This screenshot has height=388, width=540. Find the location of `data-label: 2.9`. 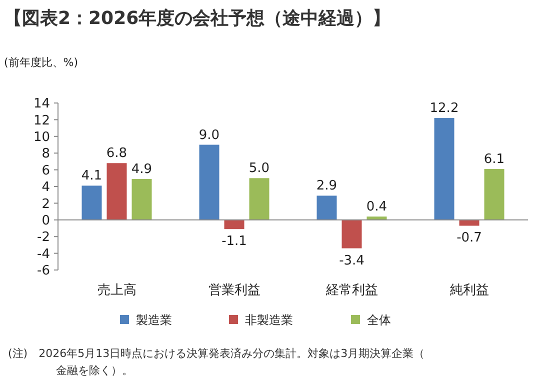

data-label: 2.9 is located at coordinates (327, 186).